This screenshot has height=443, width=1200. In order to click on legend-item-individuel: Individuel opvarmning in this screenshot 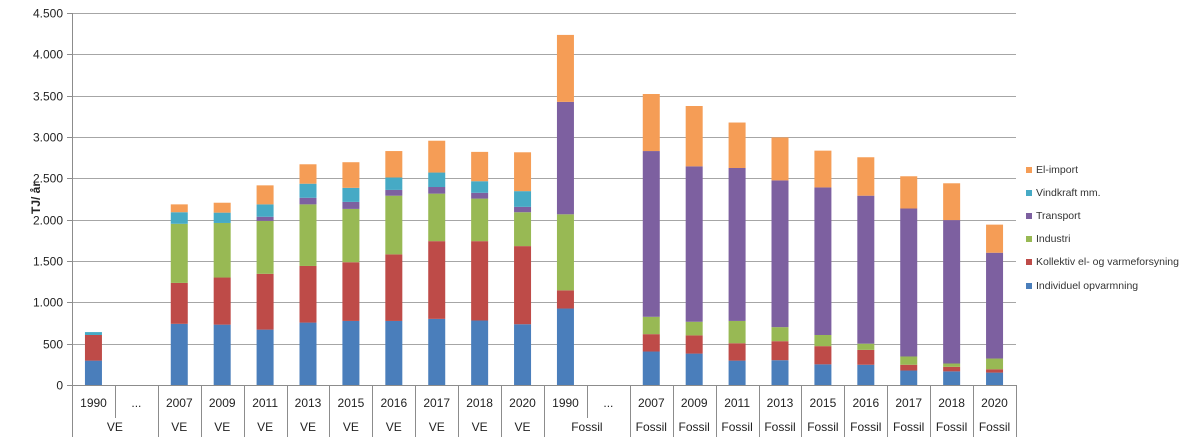, I will do `click(1112, 285)`.